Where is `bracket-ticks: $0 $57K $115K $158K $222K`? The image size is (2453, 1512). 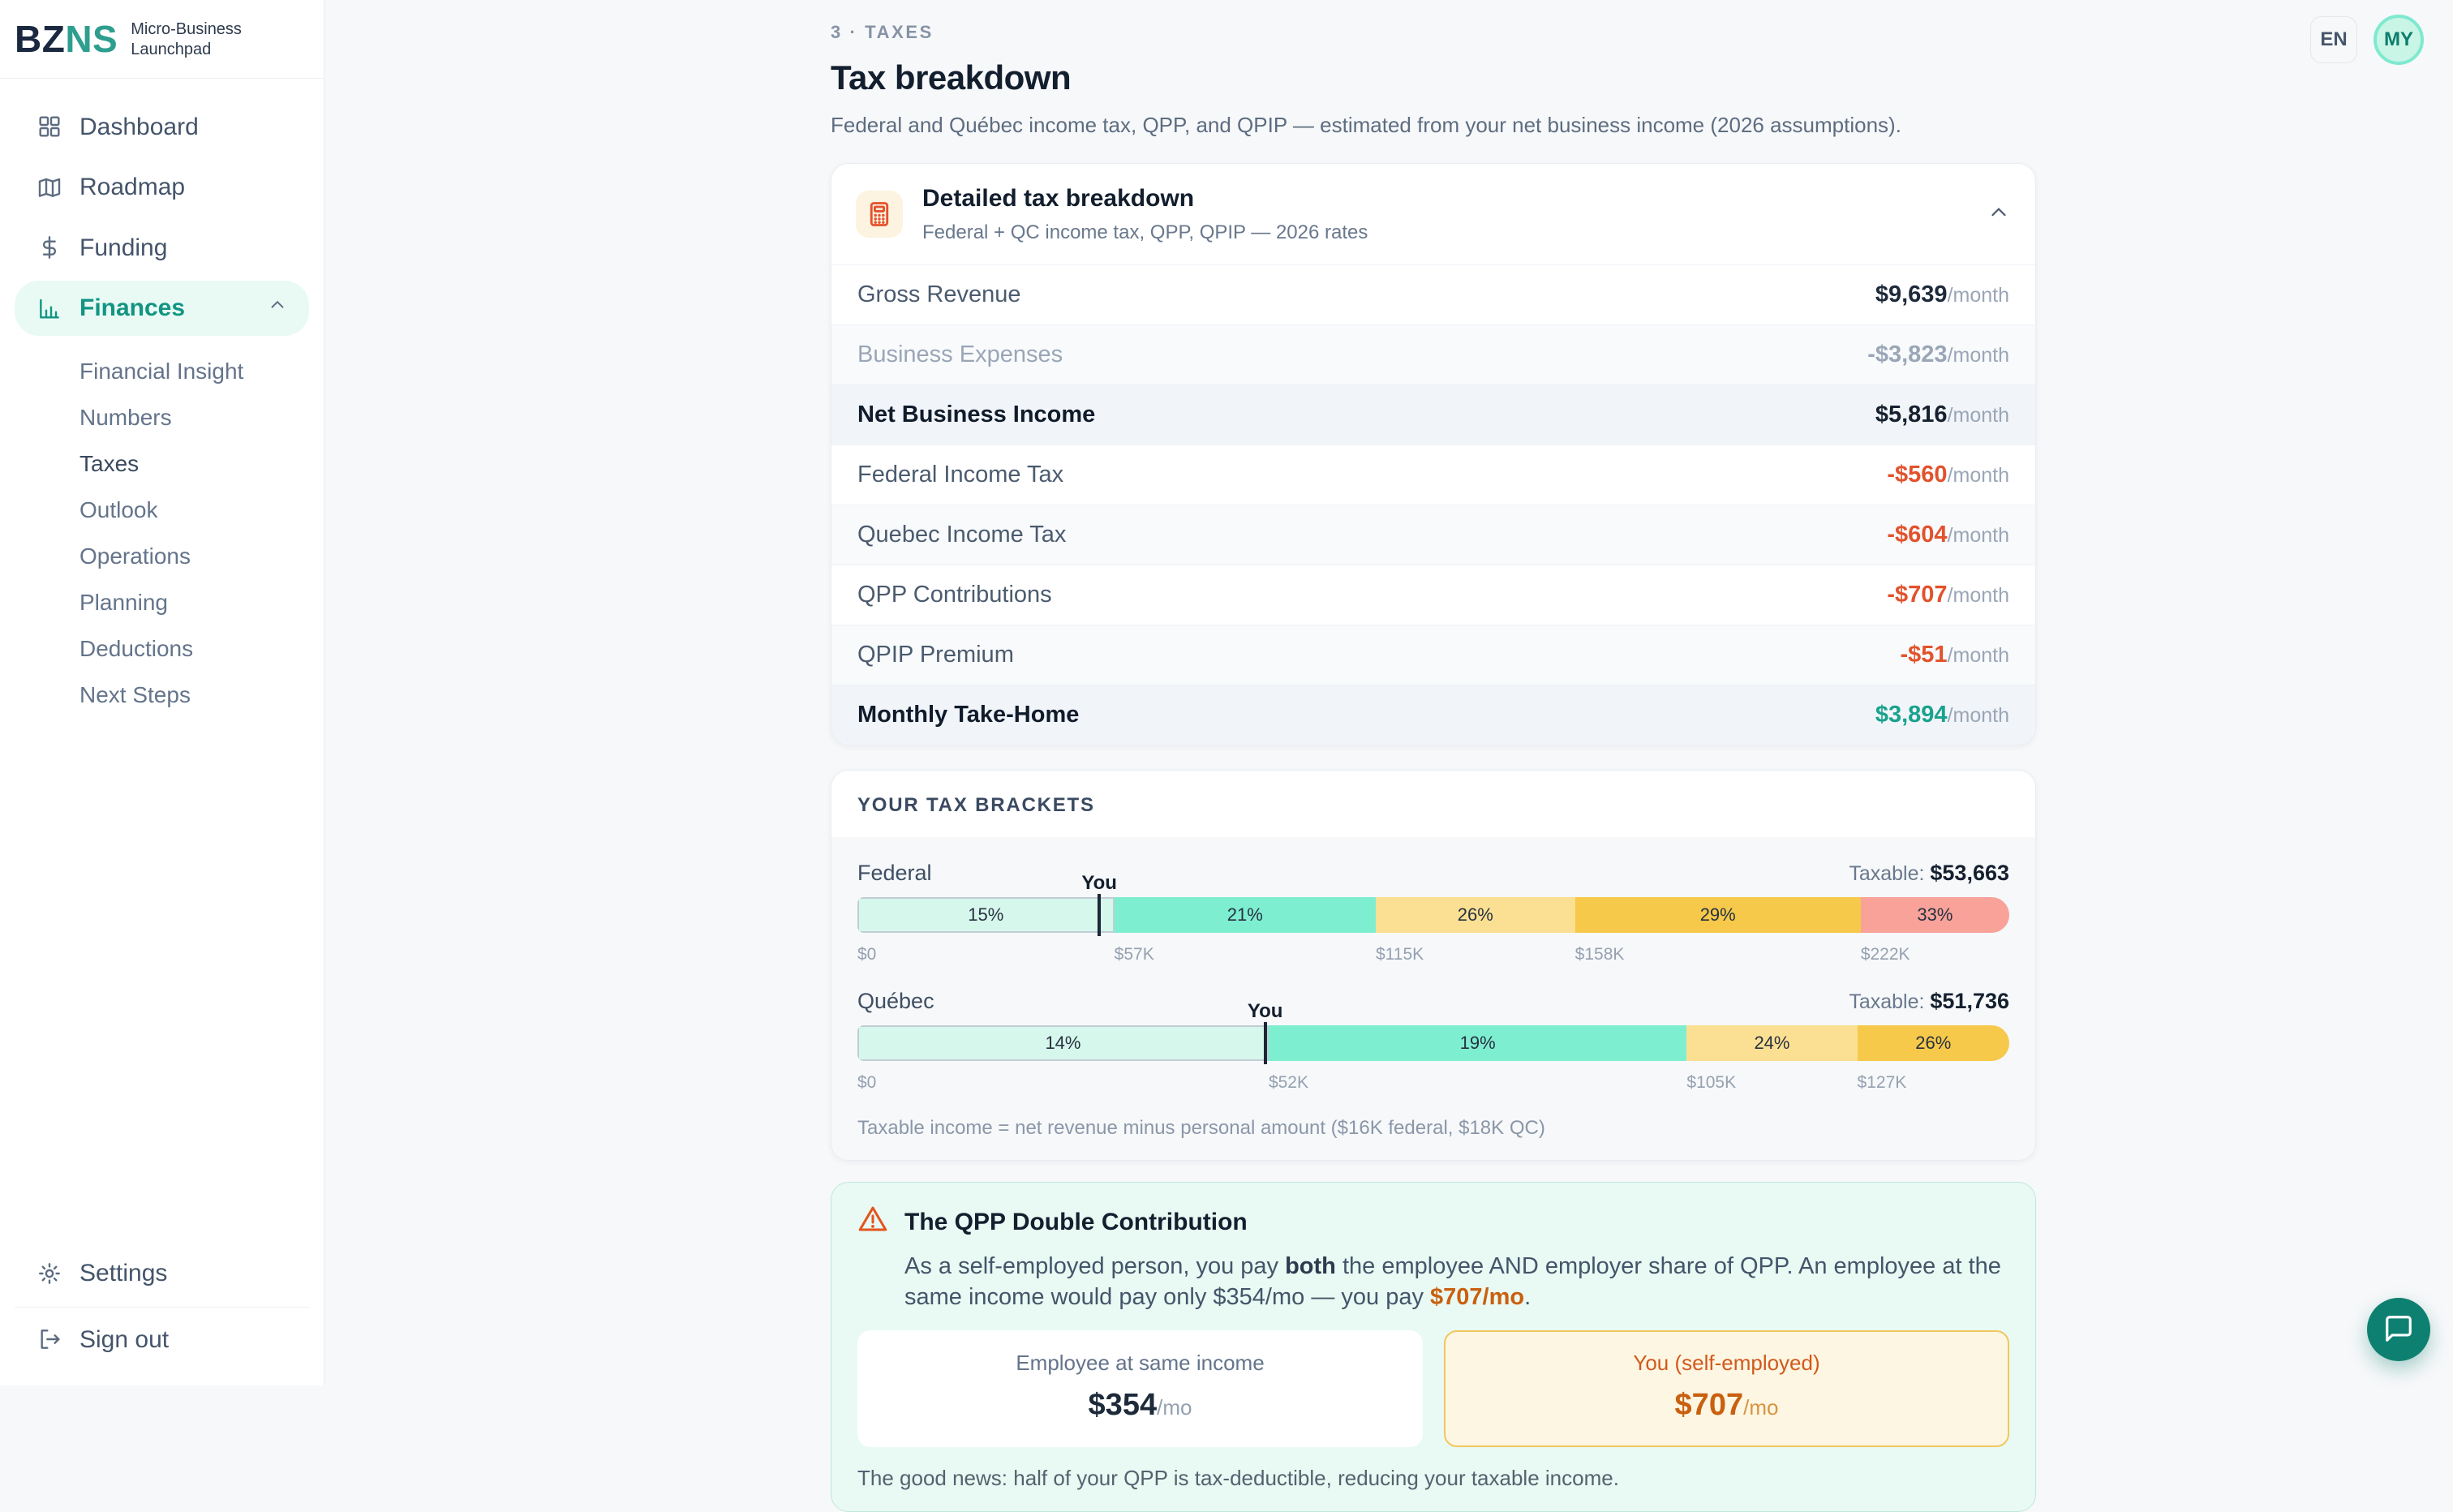 bracket-ticks: $0 $57K $115K $158K $222K is located at coordinates (1433, 954).